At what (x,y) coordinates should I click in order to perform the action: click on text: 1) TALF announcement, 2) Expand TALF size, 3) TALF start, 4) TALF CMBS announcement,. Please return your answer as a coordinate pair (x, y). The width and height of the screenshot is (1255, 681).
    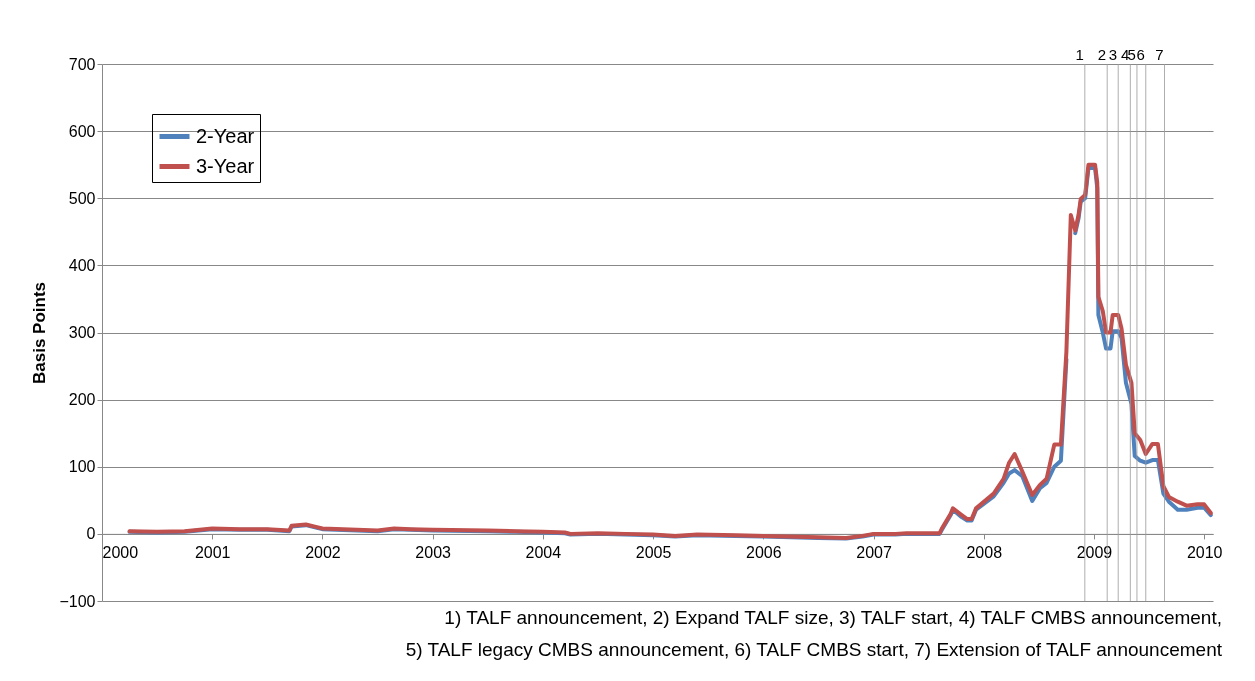
    Looking at the image, I should click on (833, 617).